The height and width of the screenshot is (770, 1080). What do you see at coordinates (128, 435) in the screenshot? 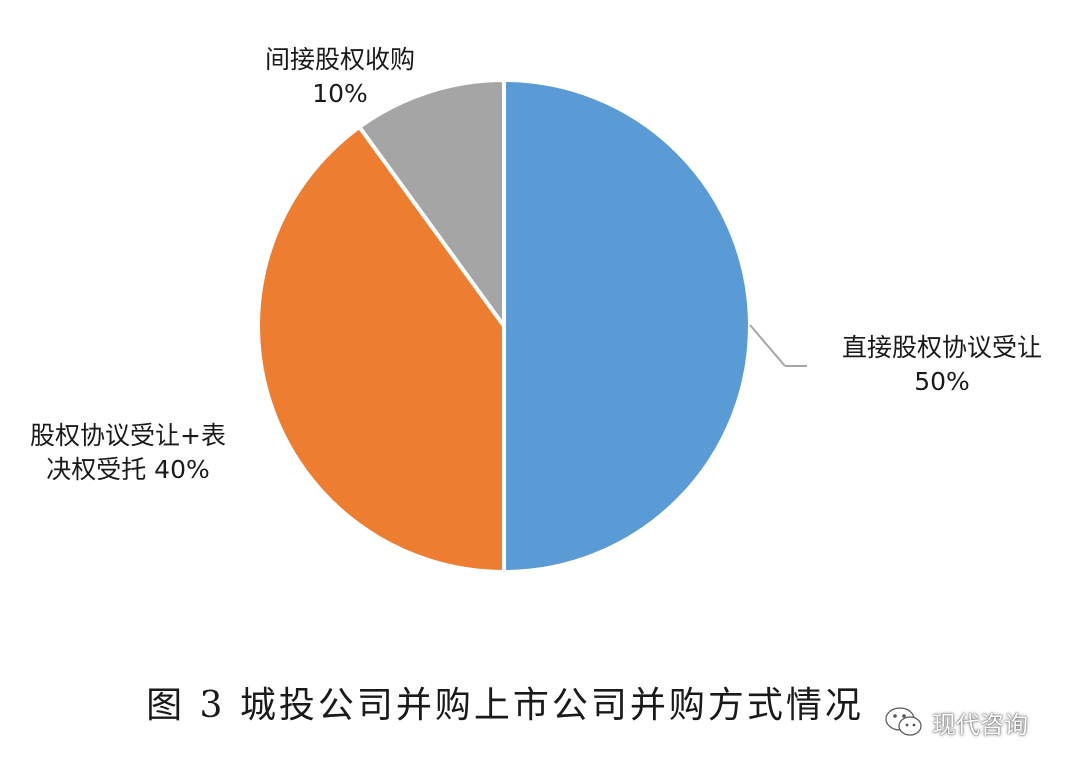
I see `slice-label-line: 股权协议受让+表` at bounding box center [128, 435].